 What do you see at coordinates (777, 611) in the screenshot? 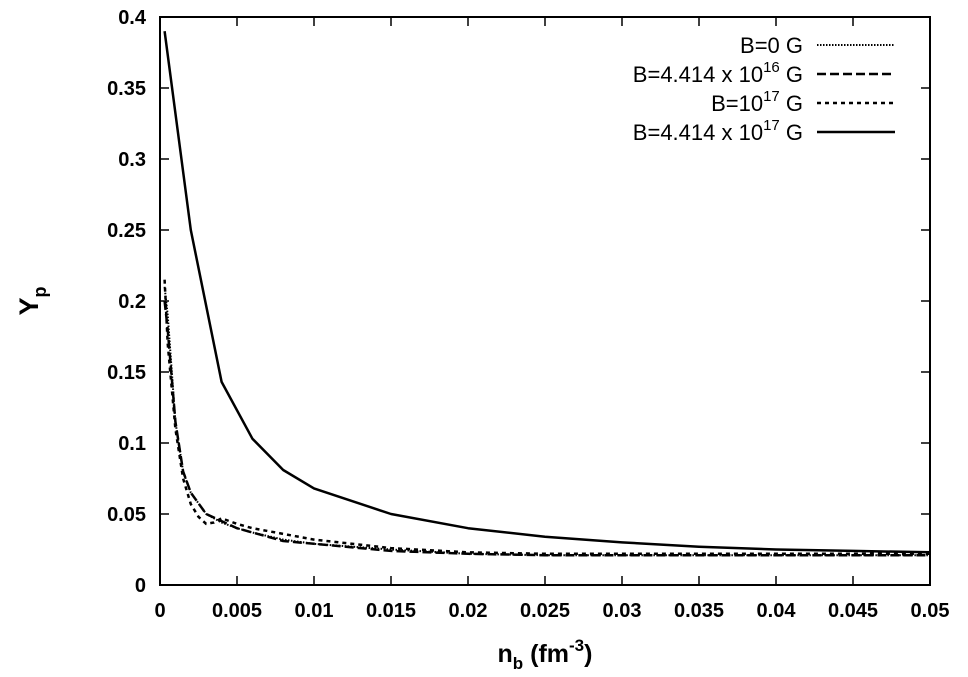
I see `x-tick-label: 0.04` at bounding box center [777, 611].